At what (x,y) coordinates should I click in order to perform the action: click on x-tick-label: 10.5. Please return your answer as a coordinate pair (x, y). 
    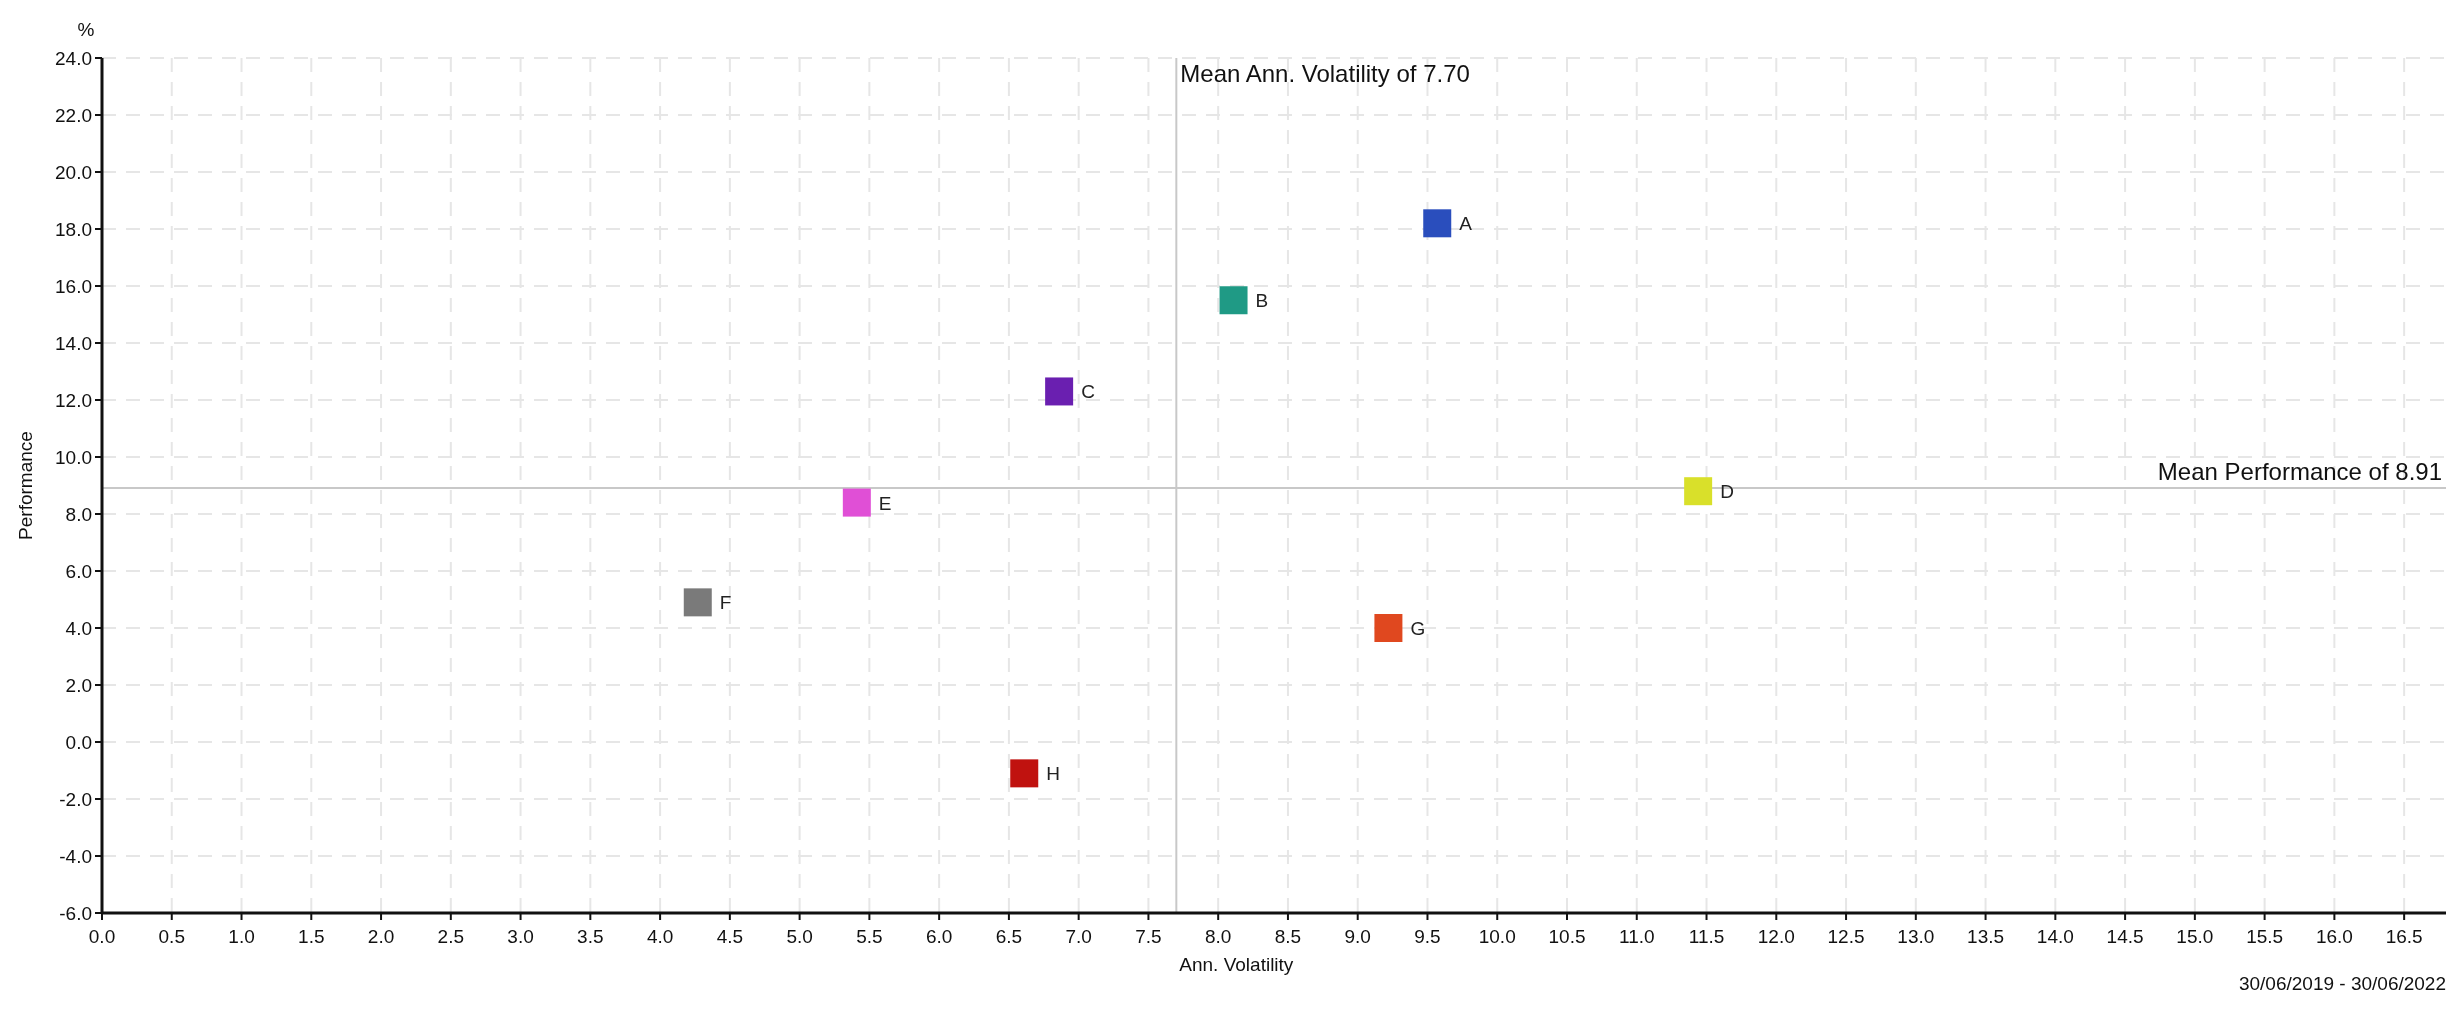
    Looking at the image, I should click on (1567, 936).